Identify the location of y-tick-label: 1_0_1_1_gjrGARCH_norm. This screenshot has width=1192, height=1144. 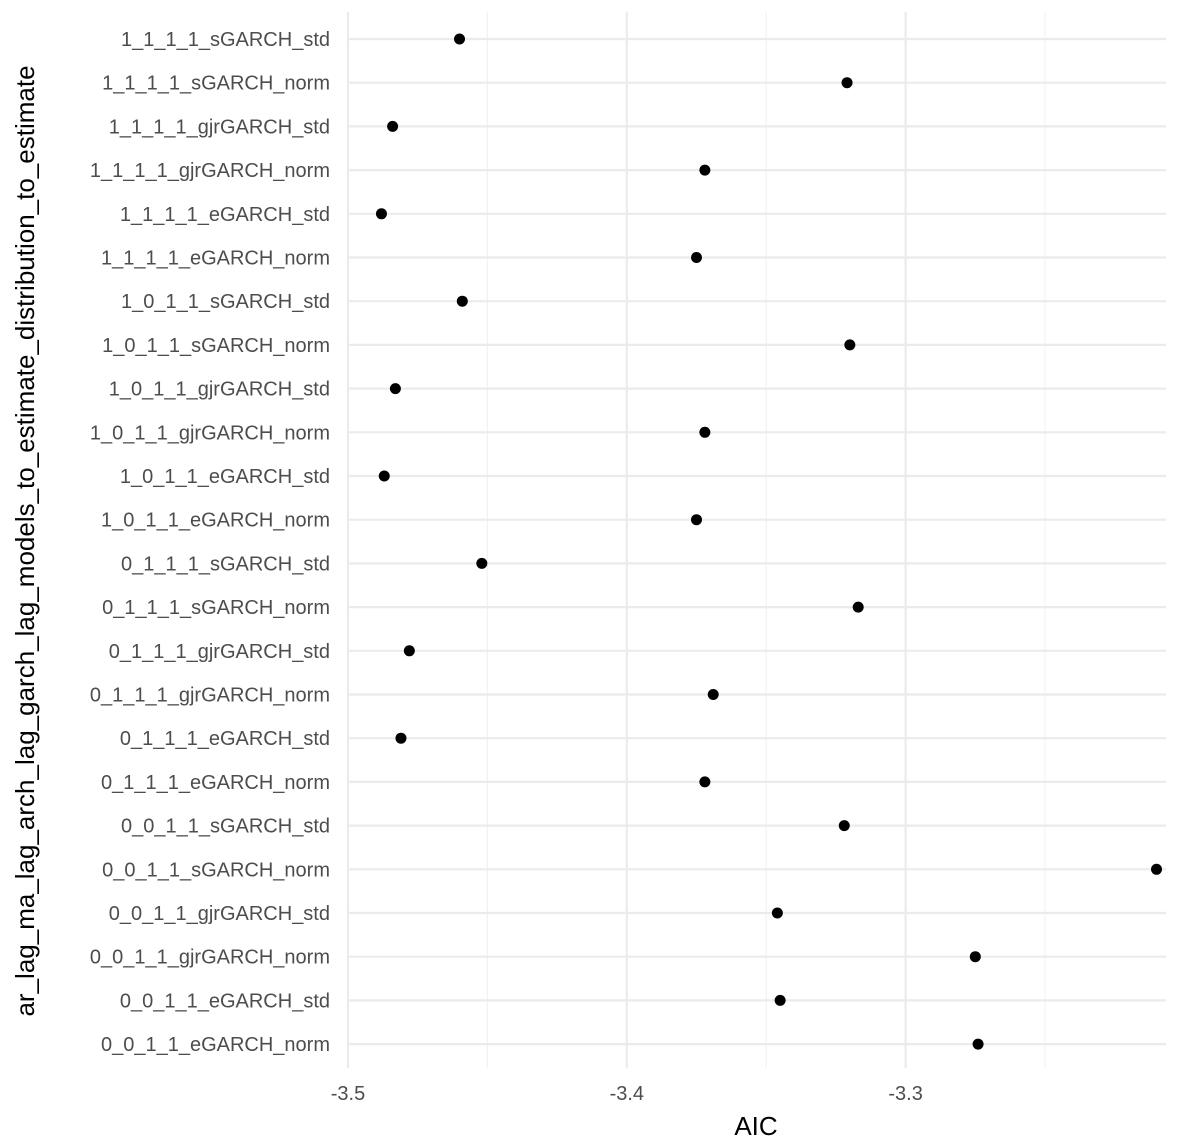
(210, 433).